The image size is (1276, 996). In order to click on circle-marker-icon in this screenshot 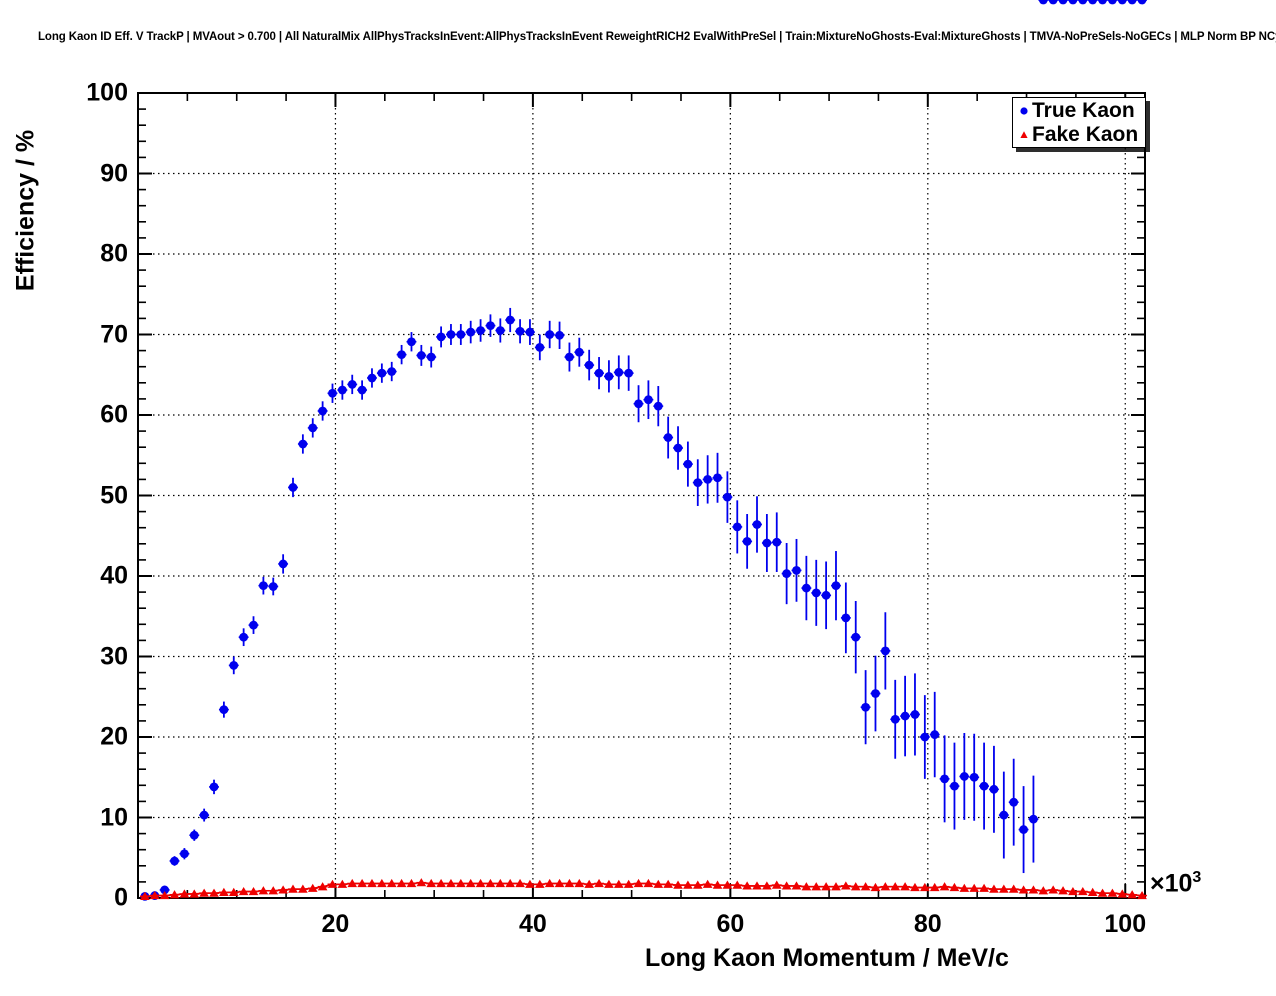, I will do `click(1024, 111)`.